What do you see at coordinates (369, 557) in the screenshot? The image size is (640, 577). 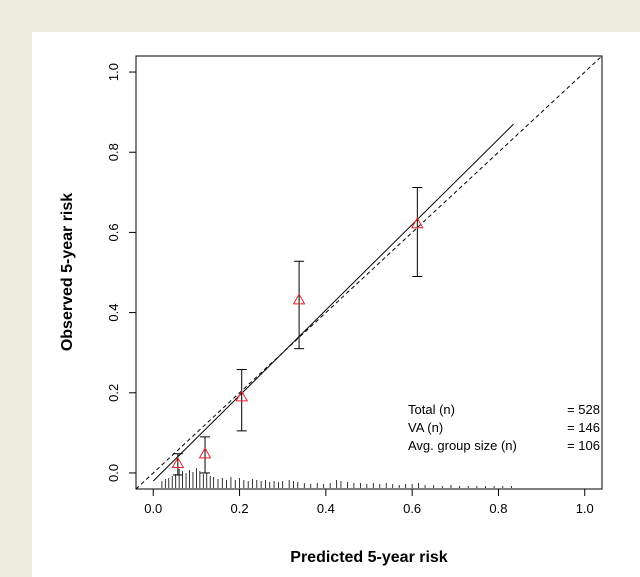 I see `x-axis-title: Predicted 5-year risk` at bounding box center [369, 557].